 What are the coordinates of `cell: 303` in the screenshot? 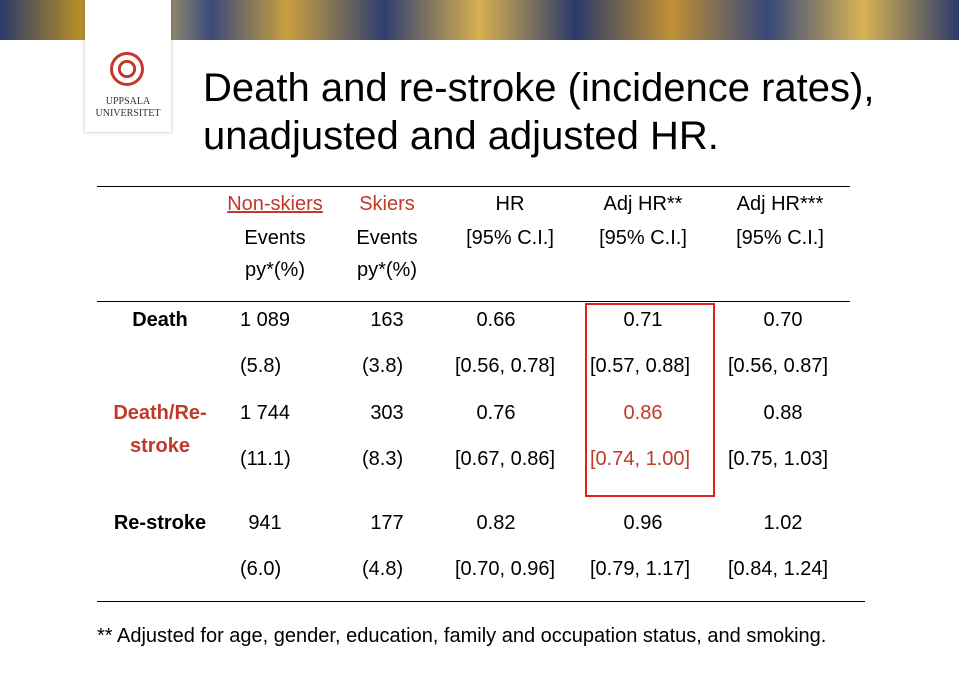 It's located at (387, 413).